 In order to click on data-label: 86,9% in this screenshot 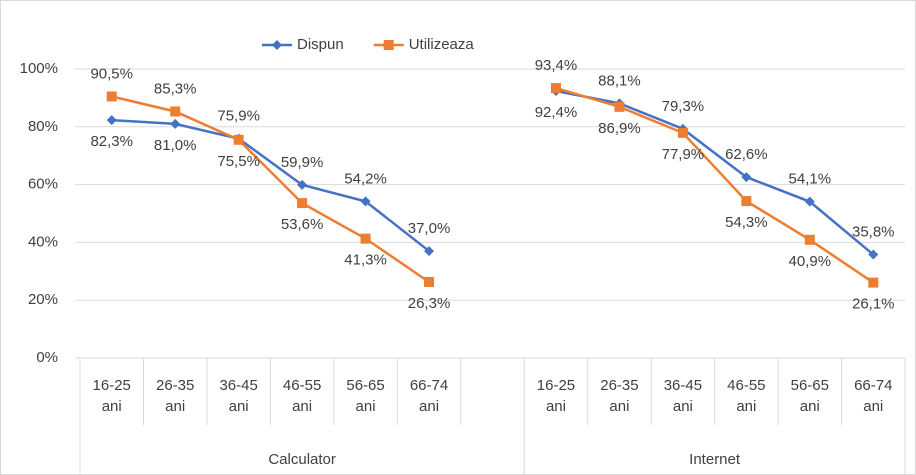, I will do `click(619, 128)`.